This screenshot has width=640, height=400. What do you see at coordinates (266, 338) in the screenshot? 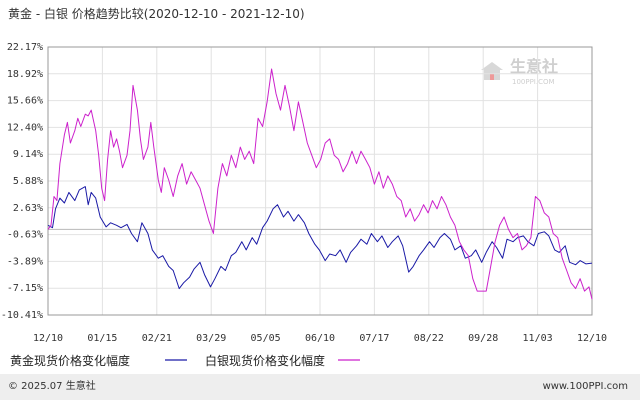
I see `x-tick-label: 05/05` at bounding box center [266, 338].